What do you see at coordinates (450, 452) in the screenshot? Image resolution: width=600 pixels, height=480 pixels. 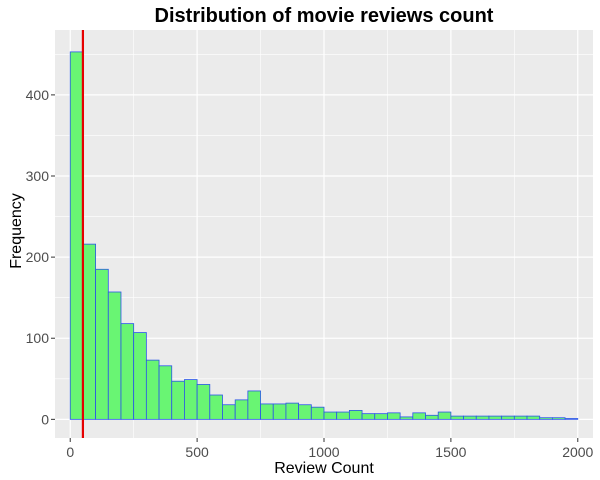 I see `x-tick-label: 1500` at bounding box center [450, 452].